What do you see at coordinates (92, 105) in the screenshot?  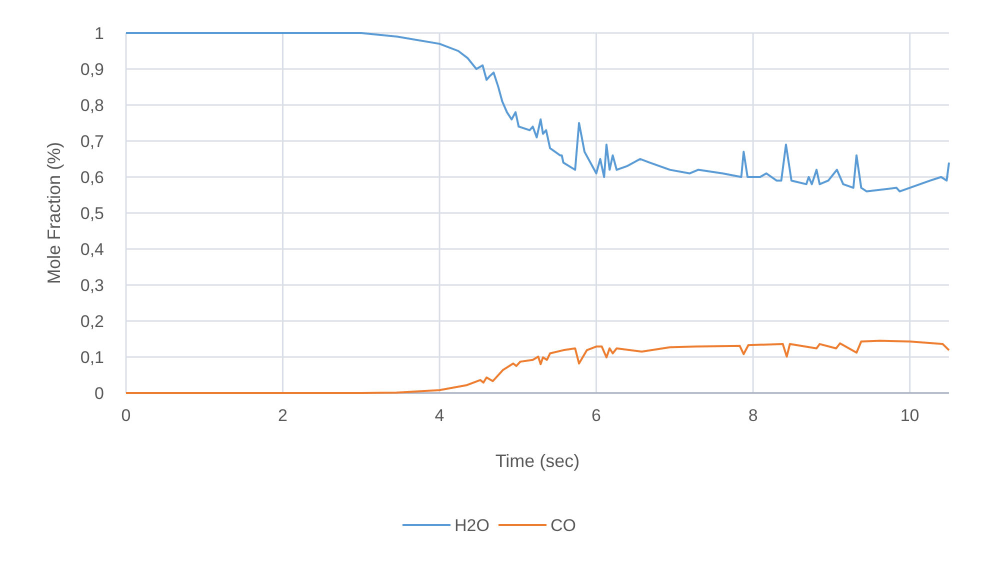 I see `y-tick-label: 0,8` at bounding box center [92, 105].